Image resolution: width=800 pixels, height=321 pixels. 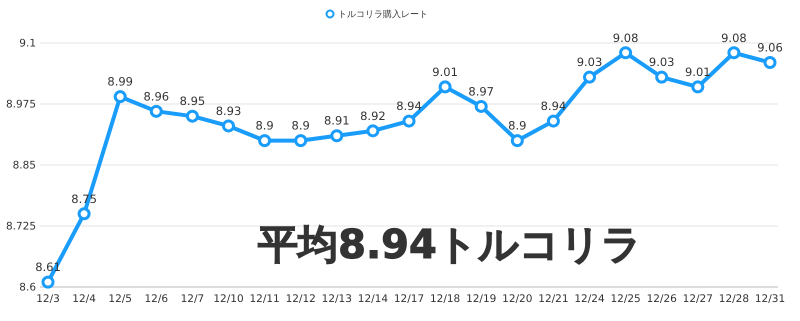 What do you see at coordinates (21, 104) in the screenshot?
I see `y-tick-label: 8.975` at bounding box center [21, 104].